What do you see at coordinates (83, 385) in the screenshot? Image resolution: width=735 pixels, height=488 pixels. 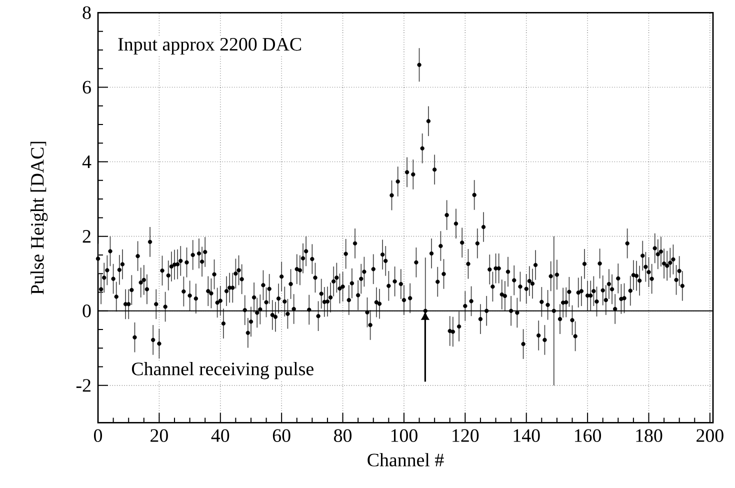 I see `y-tick-label: -2` at bounding box center [83, 385].